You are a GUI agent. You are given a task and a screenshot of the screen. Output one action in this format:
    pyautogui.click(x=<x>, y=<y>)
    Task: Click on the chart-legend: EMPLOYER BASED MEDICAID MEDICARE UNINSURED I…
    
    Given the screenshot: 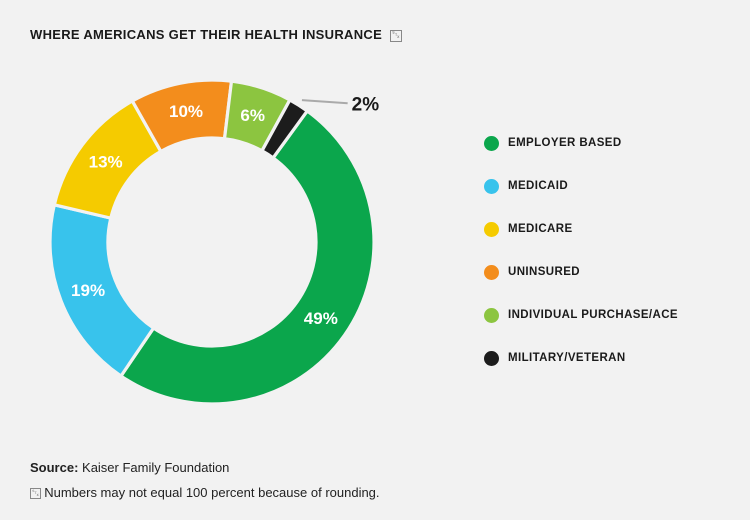 What is the action you would take?
    pyautogui.click(x=581, y=262)
    